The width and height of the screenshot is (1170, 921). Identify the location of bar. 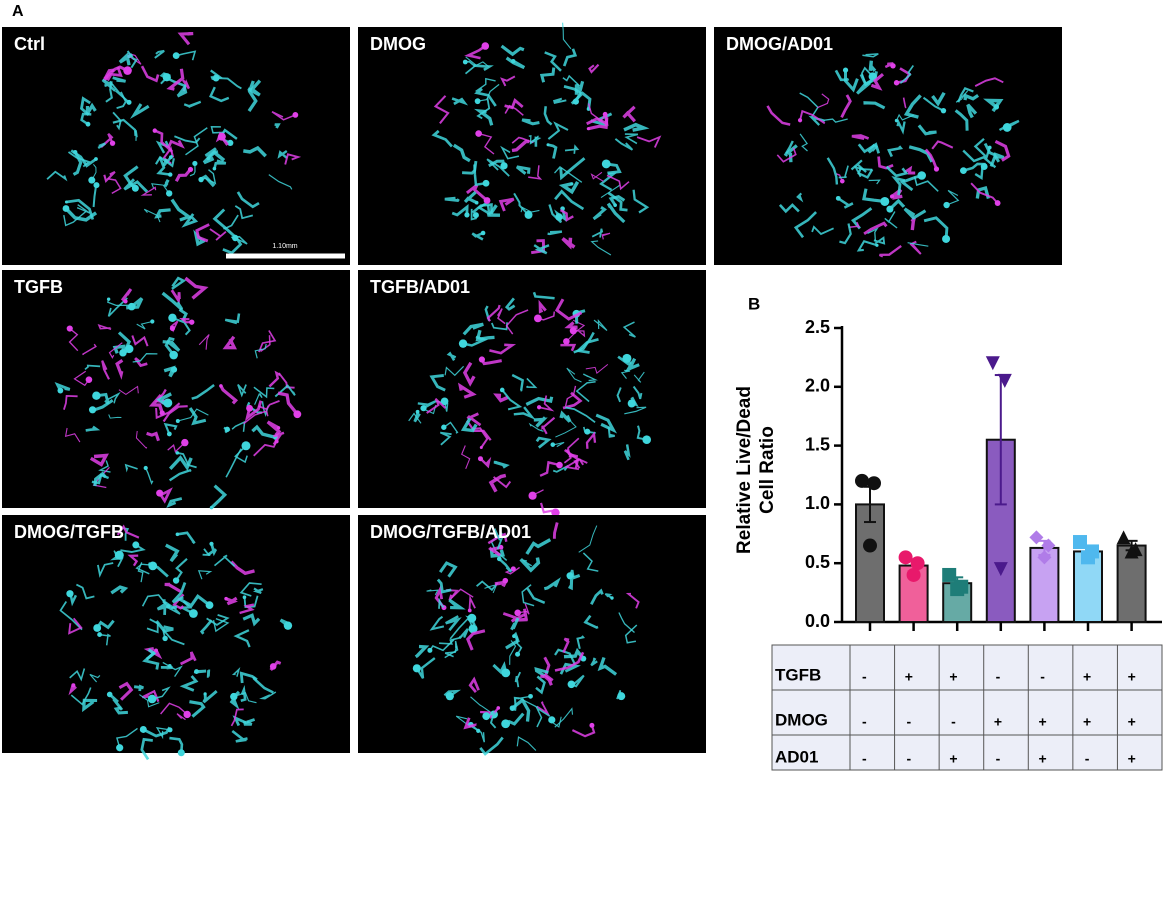
(913, 593).